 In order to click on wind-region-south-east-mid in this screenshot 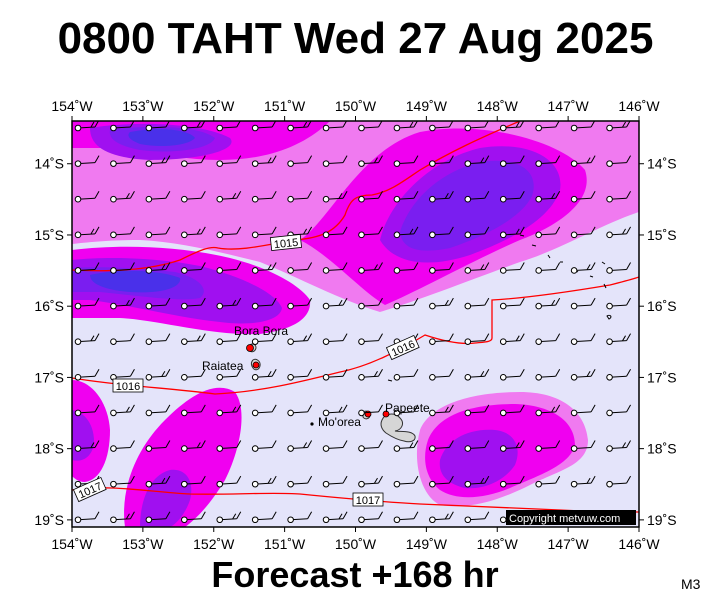, I will do `click(478, 459)`.